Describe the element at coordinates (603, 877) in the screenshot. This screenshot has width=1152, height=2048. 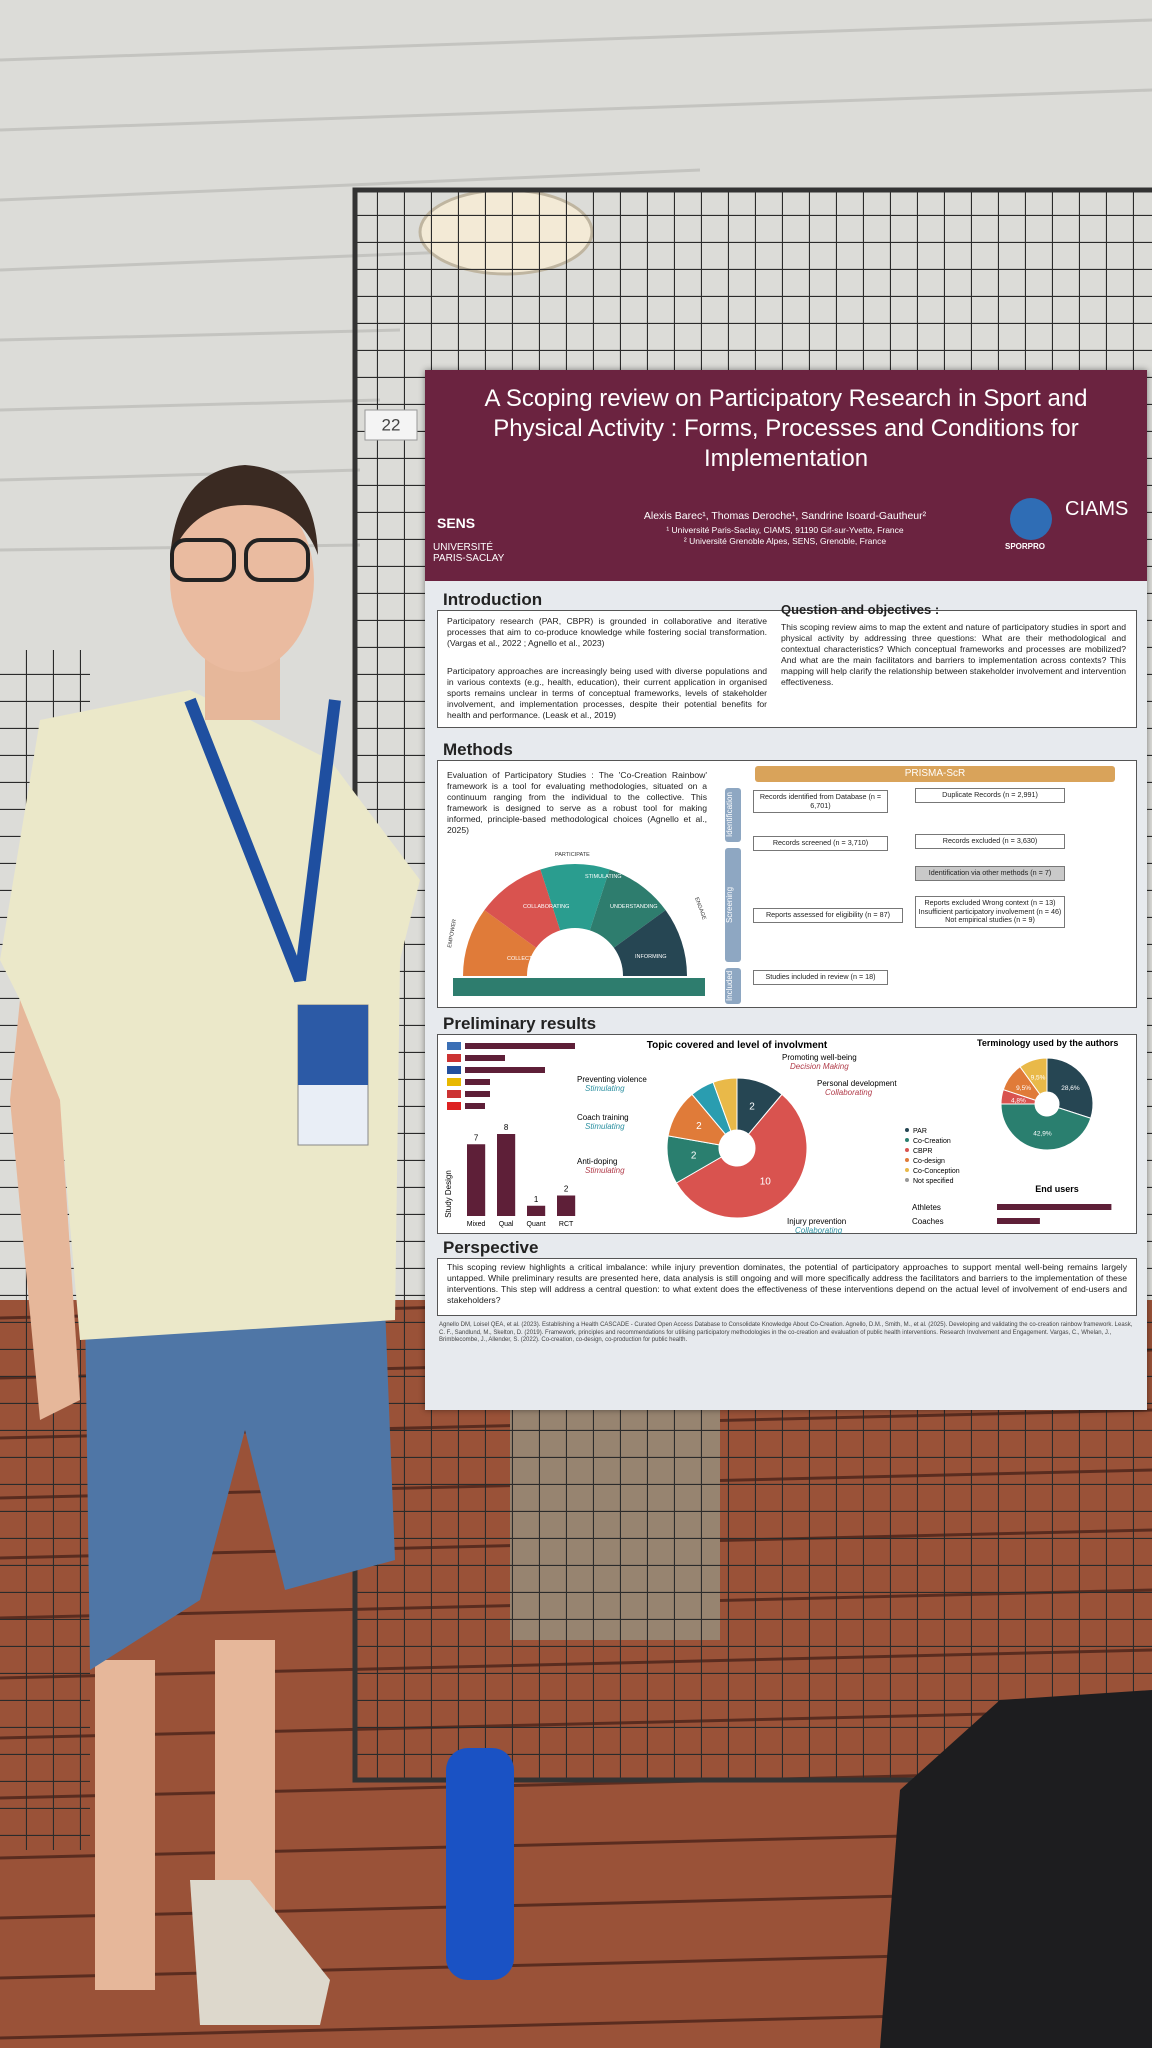
I see `rainbow-label: STIMULATING` at that location.